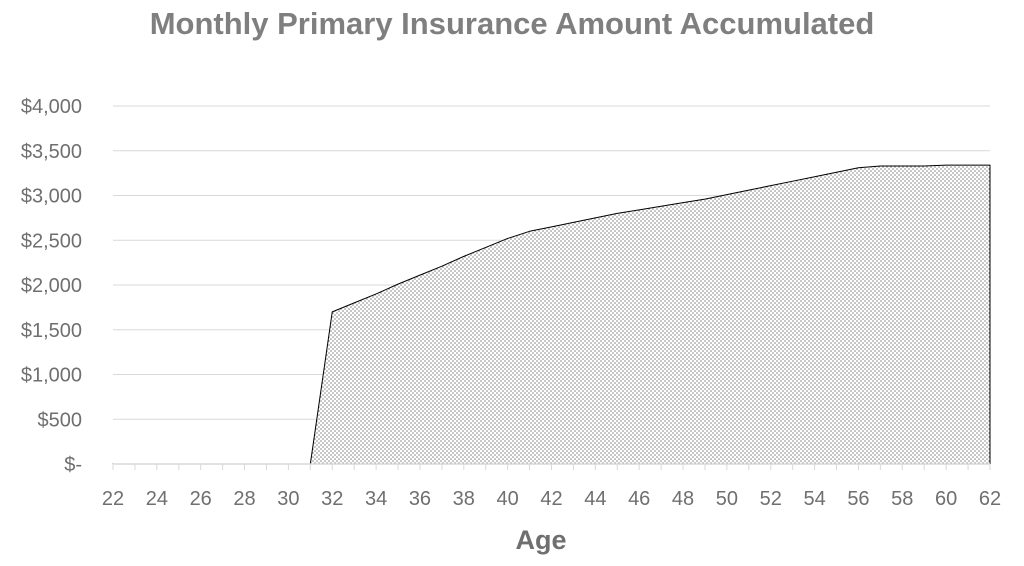  What do you see at coordinates (288, 499) in the screenshot?
I see `x-tick-label: 30` at bounding box center [288, 499].